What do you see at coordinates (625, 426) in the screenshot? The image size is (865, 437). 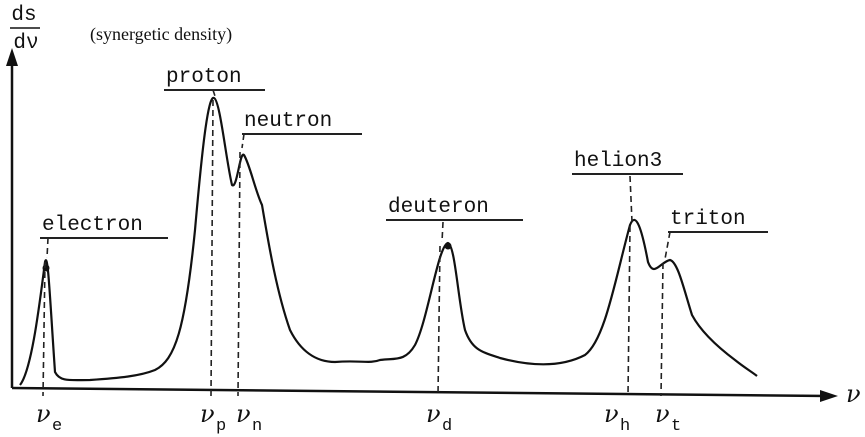 I see `axis-subscript: h` at bounding box center [625, 426].